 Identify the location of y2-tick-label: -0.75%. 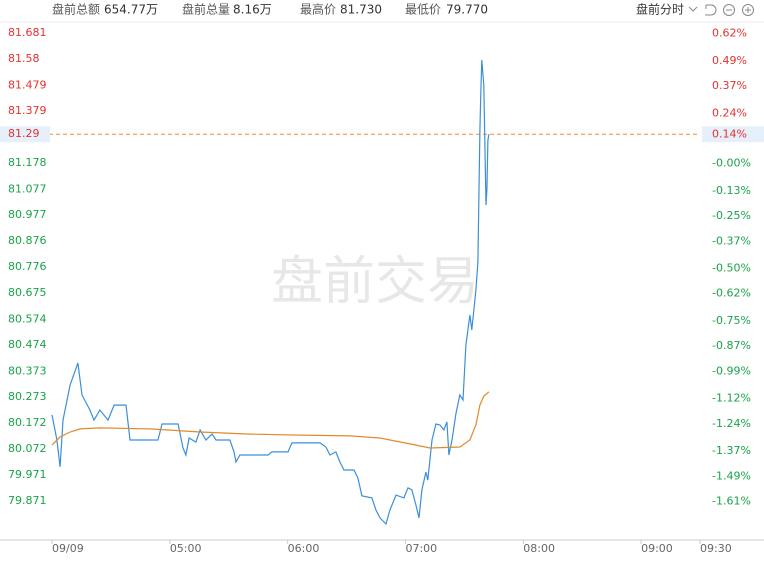
(731, 320).